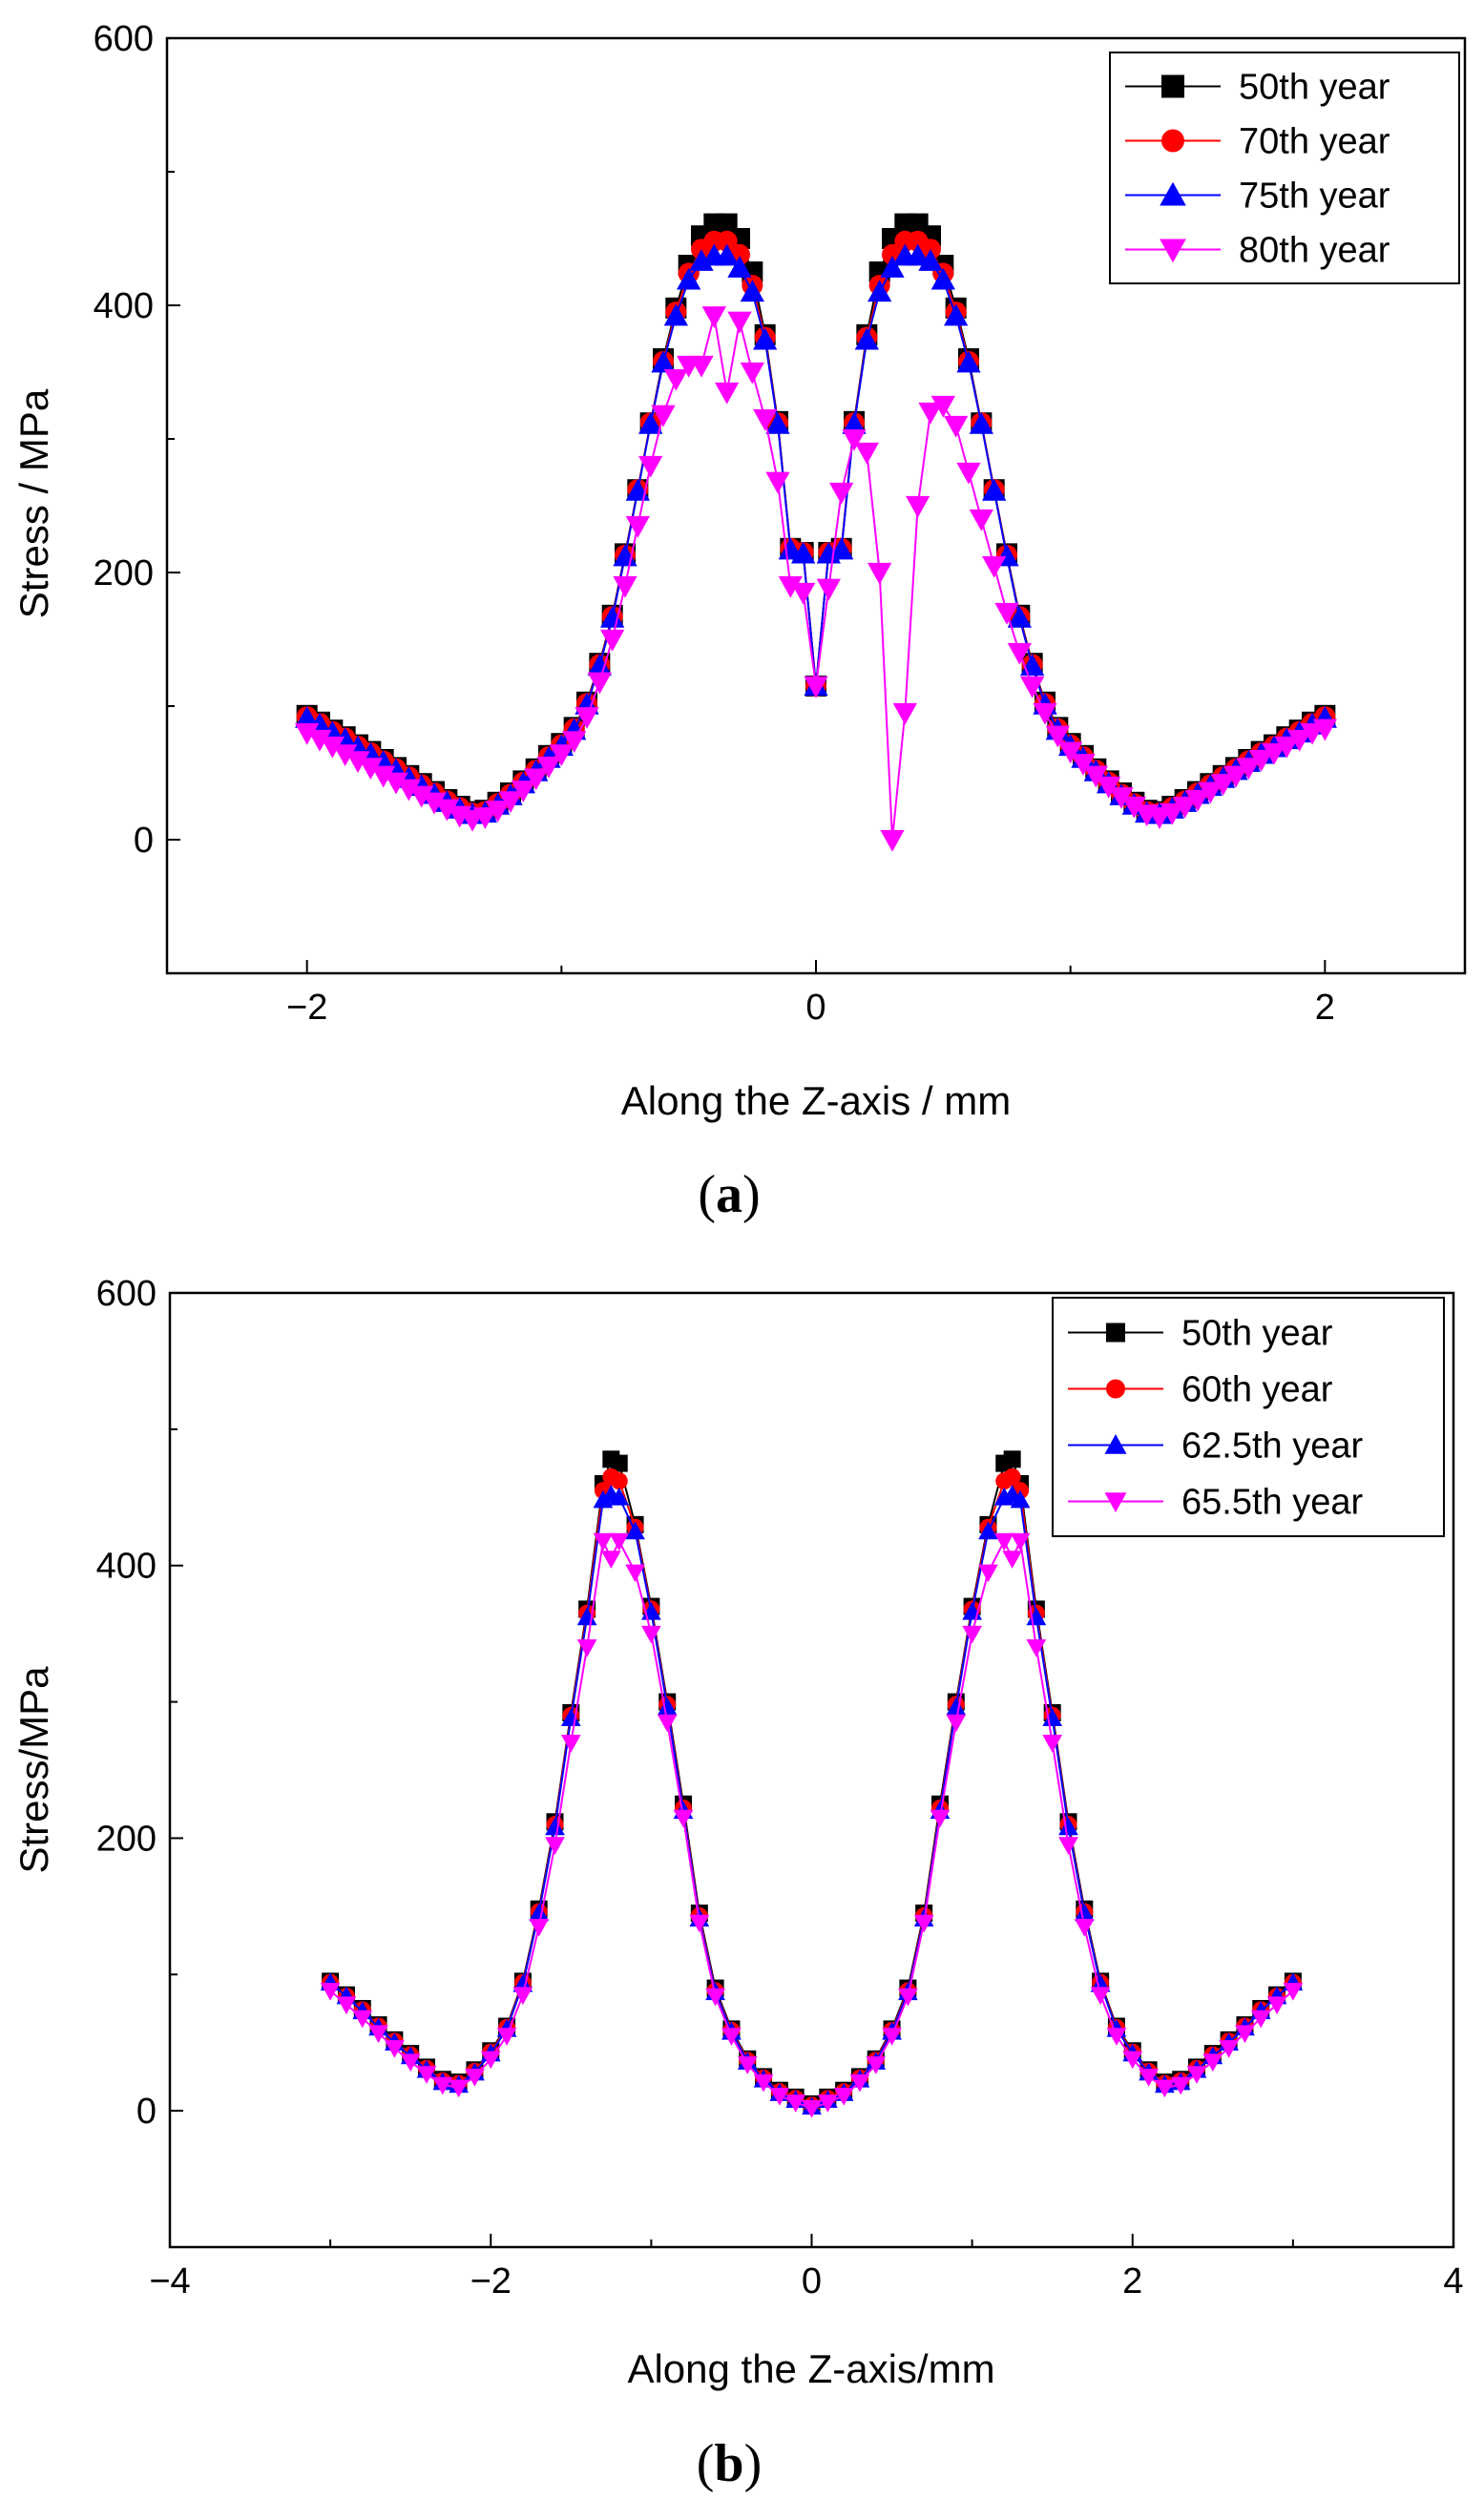  What do you see at coordinates (1257, 197) in the screenshot?
I see `legend-entry: 75th year` at bounding box center [1257, 197].